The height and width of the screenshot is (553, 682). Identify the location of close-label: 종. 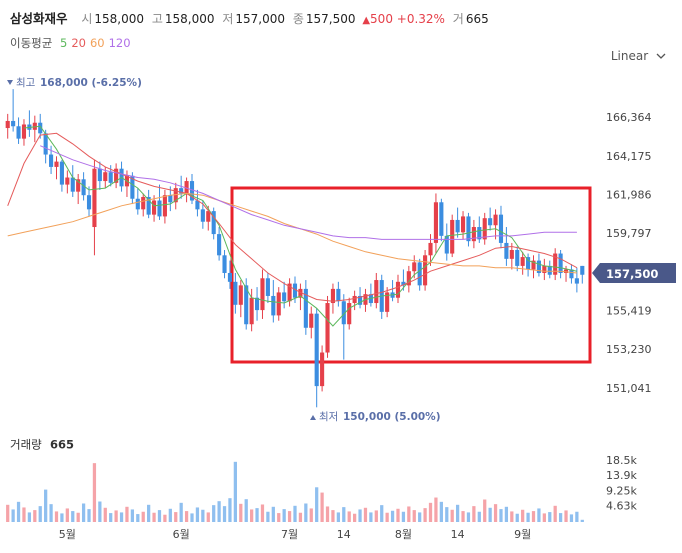
(298, 19).